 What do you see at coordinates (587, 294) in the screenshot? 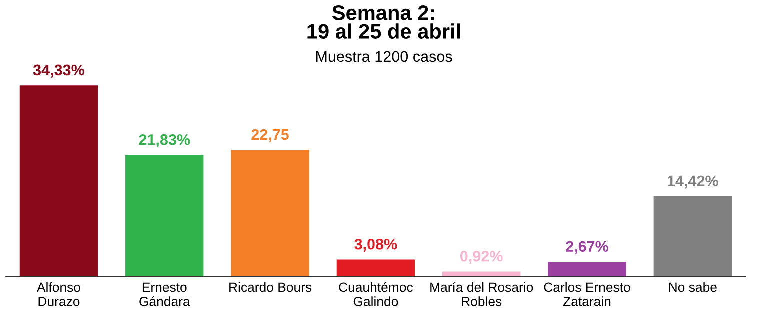
I see `x-tick-label: Carlos Ernesto Zatarain` at bounding box center [587, 294].